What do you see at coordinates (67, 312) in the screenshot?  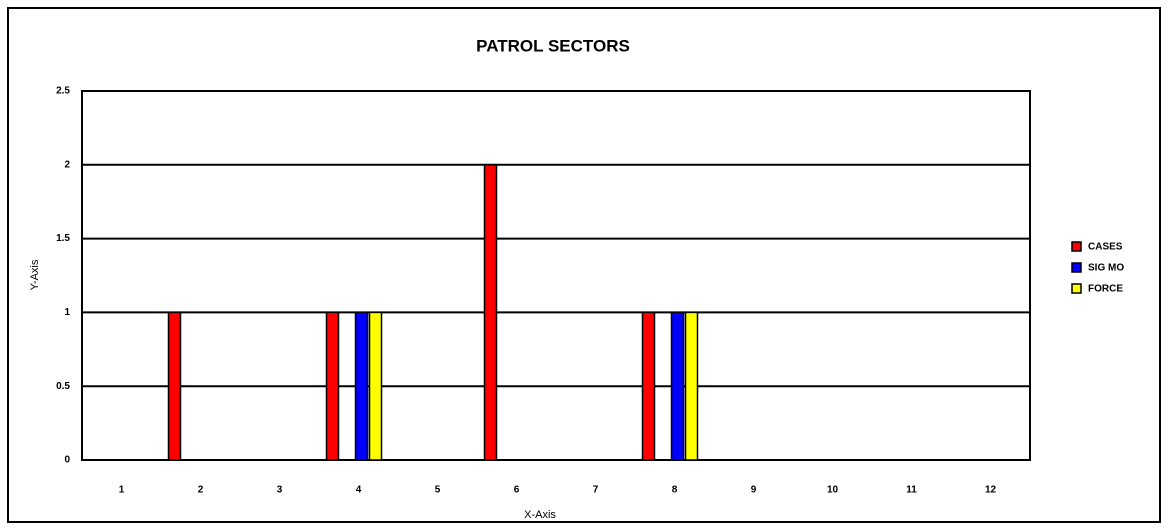 I see `y-tick-label: 1` at bounding box center [67, 312].